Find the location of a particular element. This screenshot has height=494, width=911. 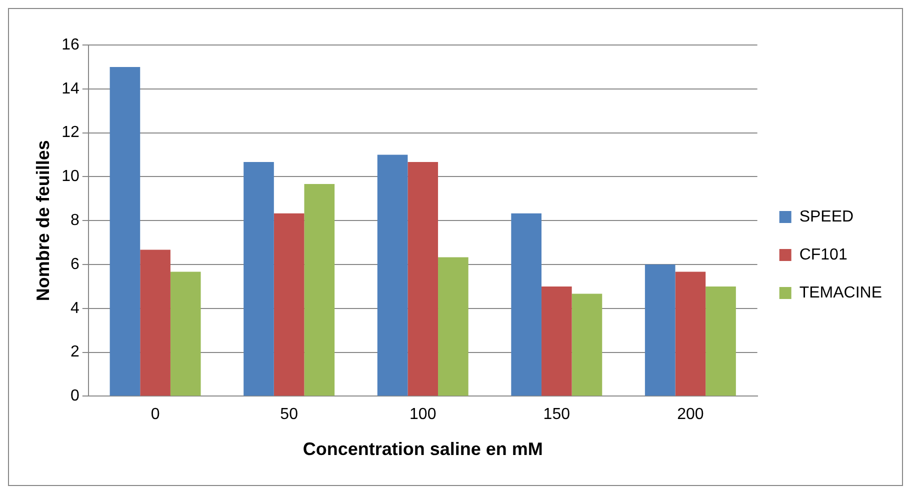

x-tick-label: 0 is located at coordinates (155, 415).